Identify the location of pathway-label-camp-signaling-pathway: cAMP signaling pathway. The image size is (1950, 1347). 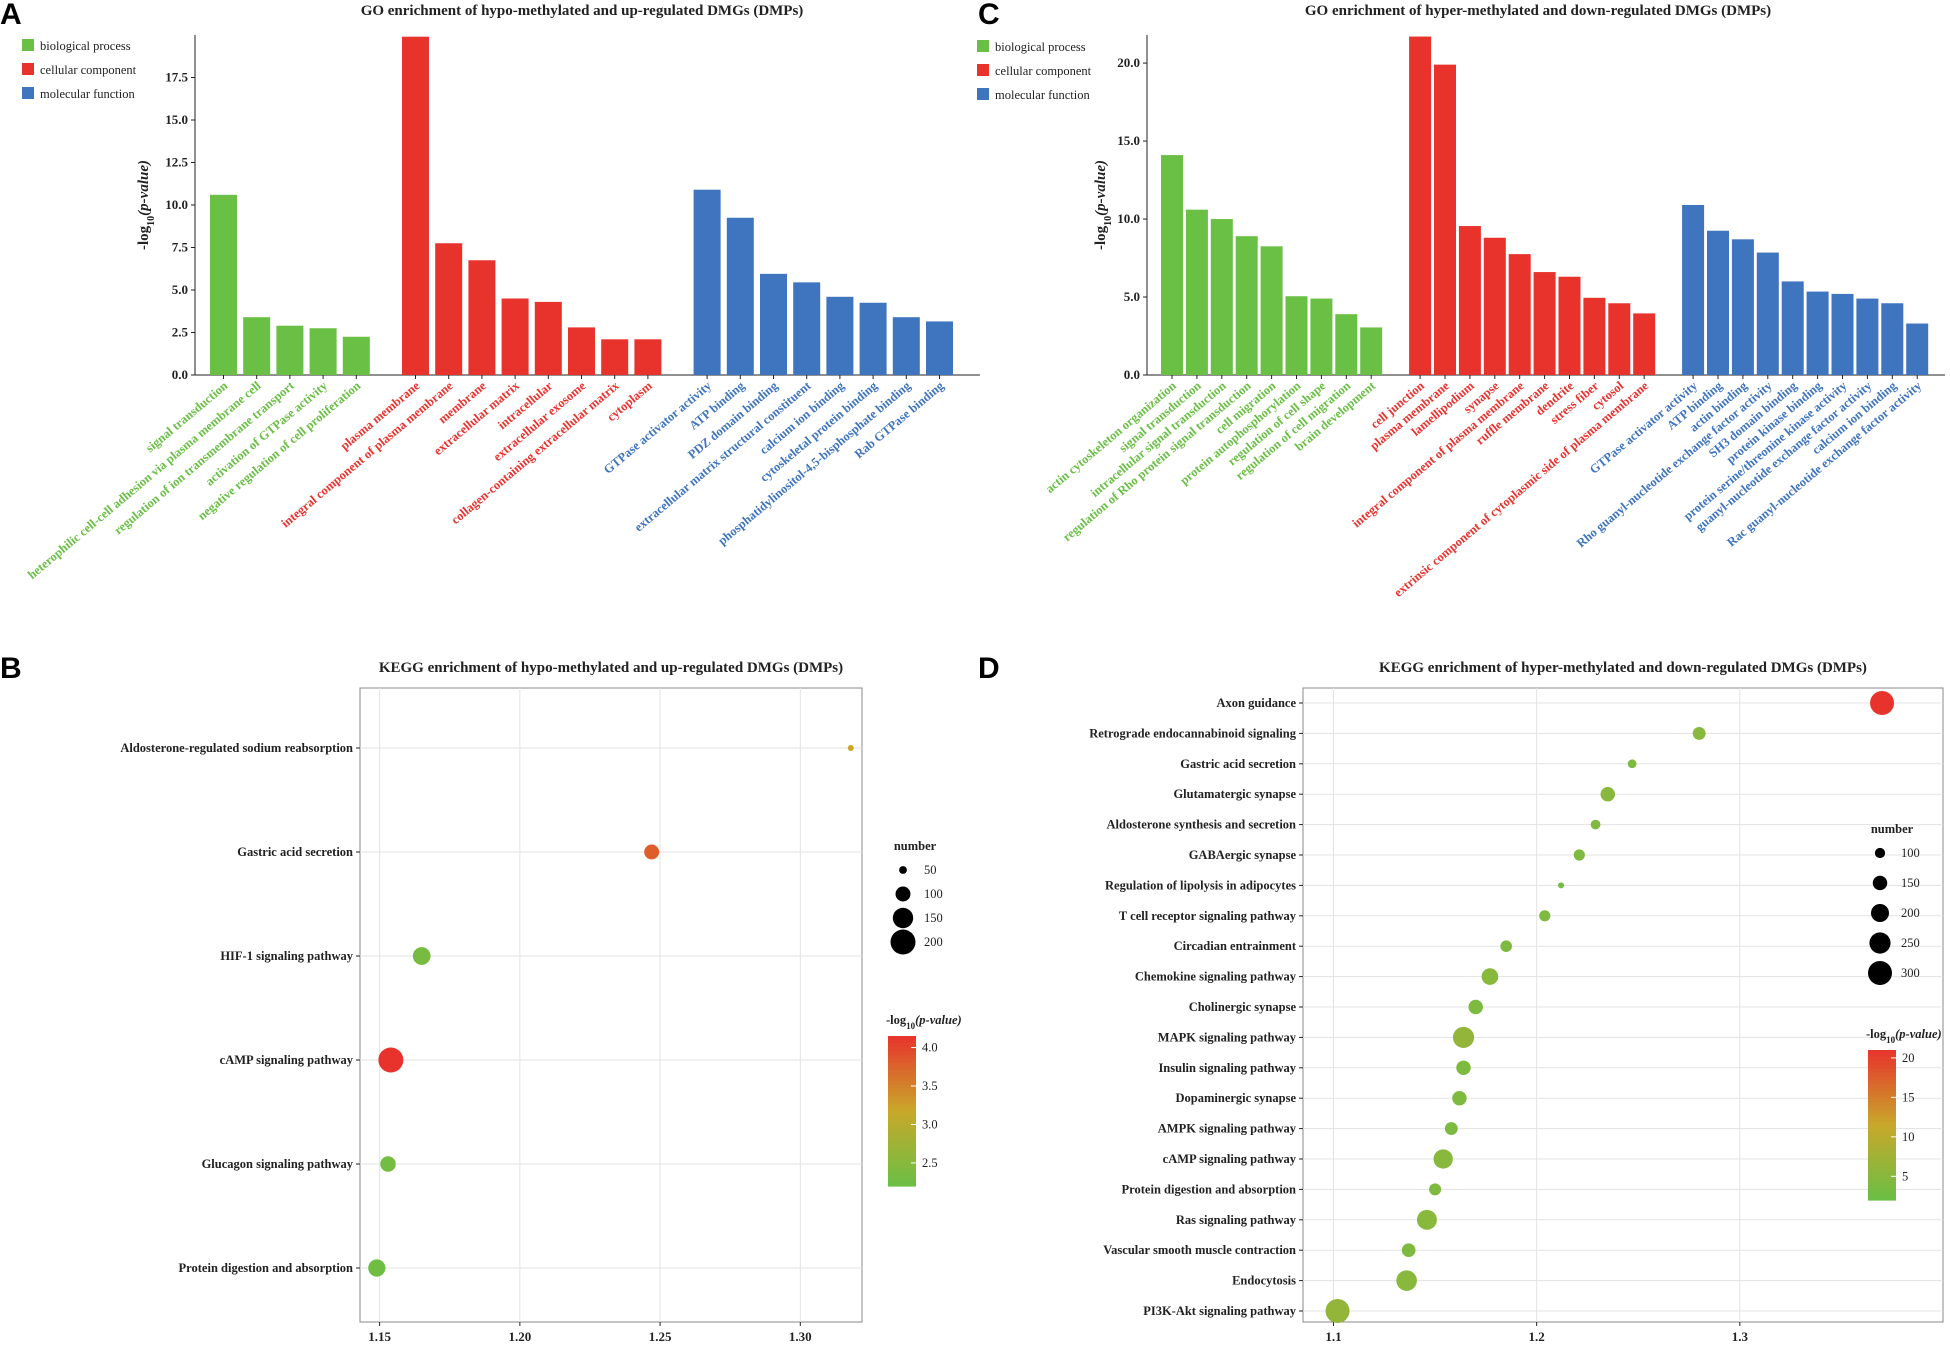
(1230, 1159).